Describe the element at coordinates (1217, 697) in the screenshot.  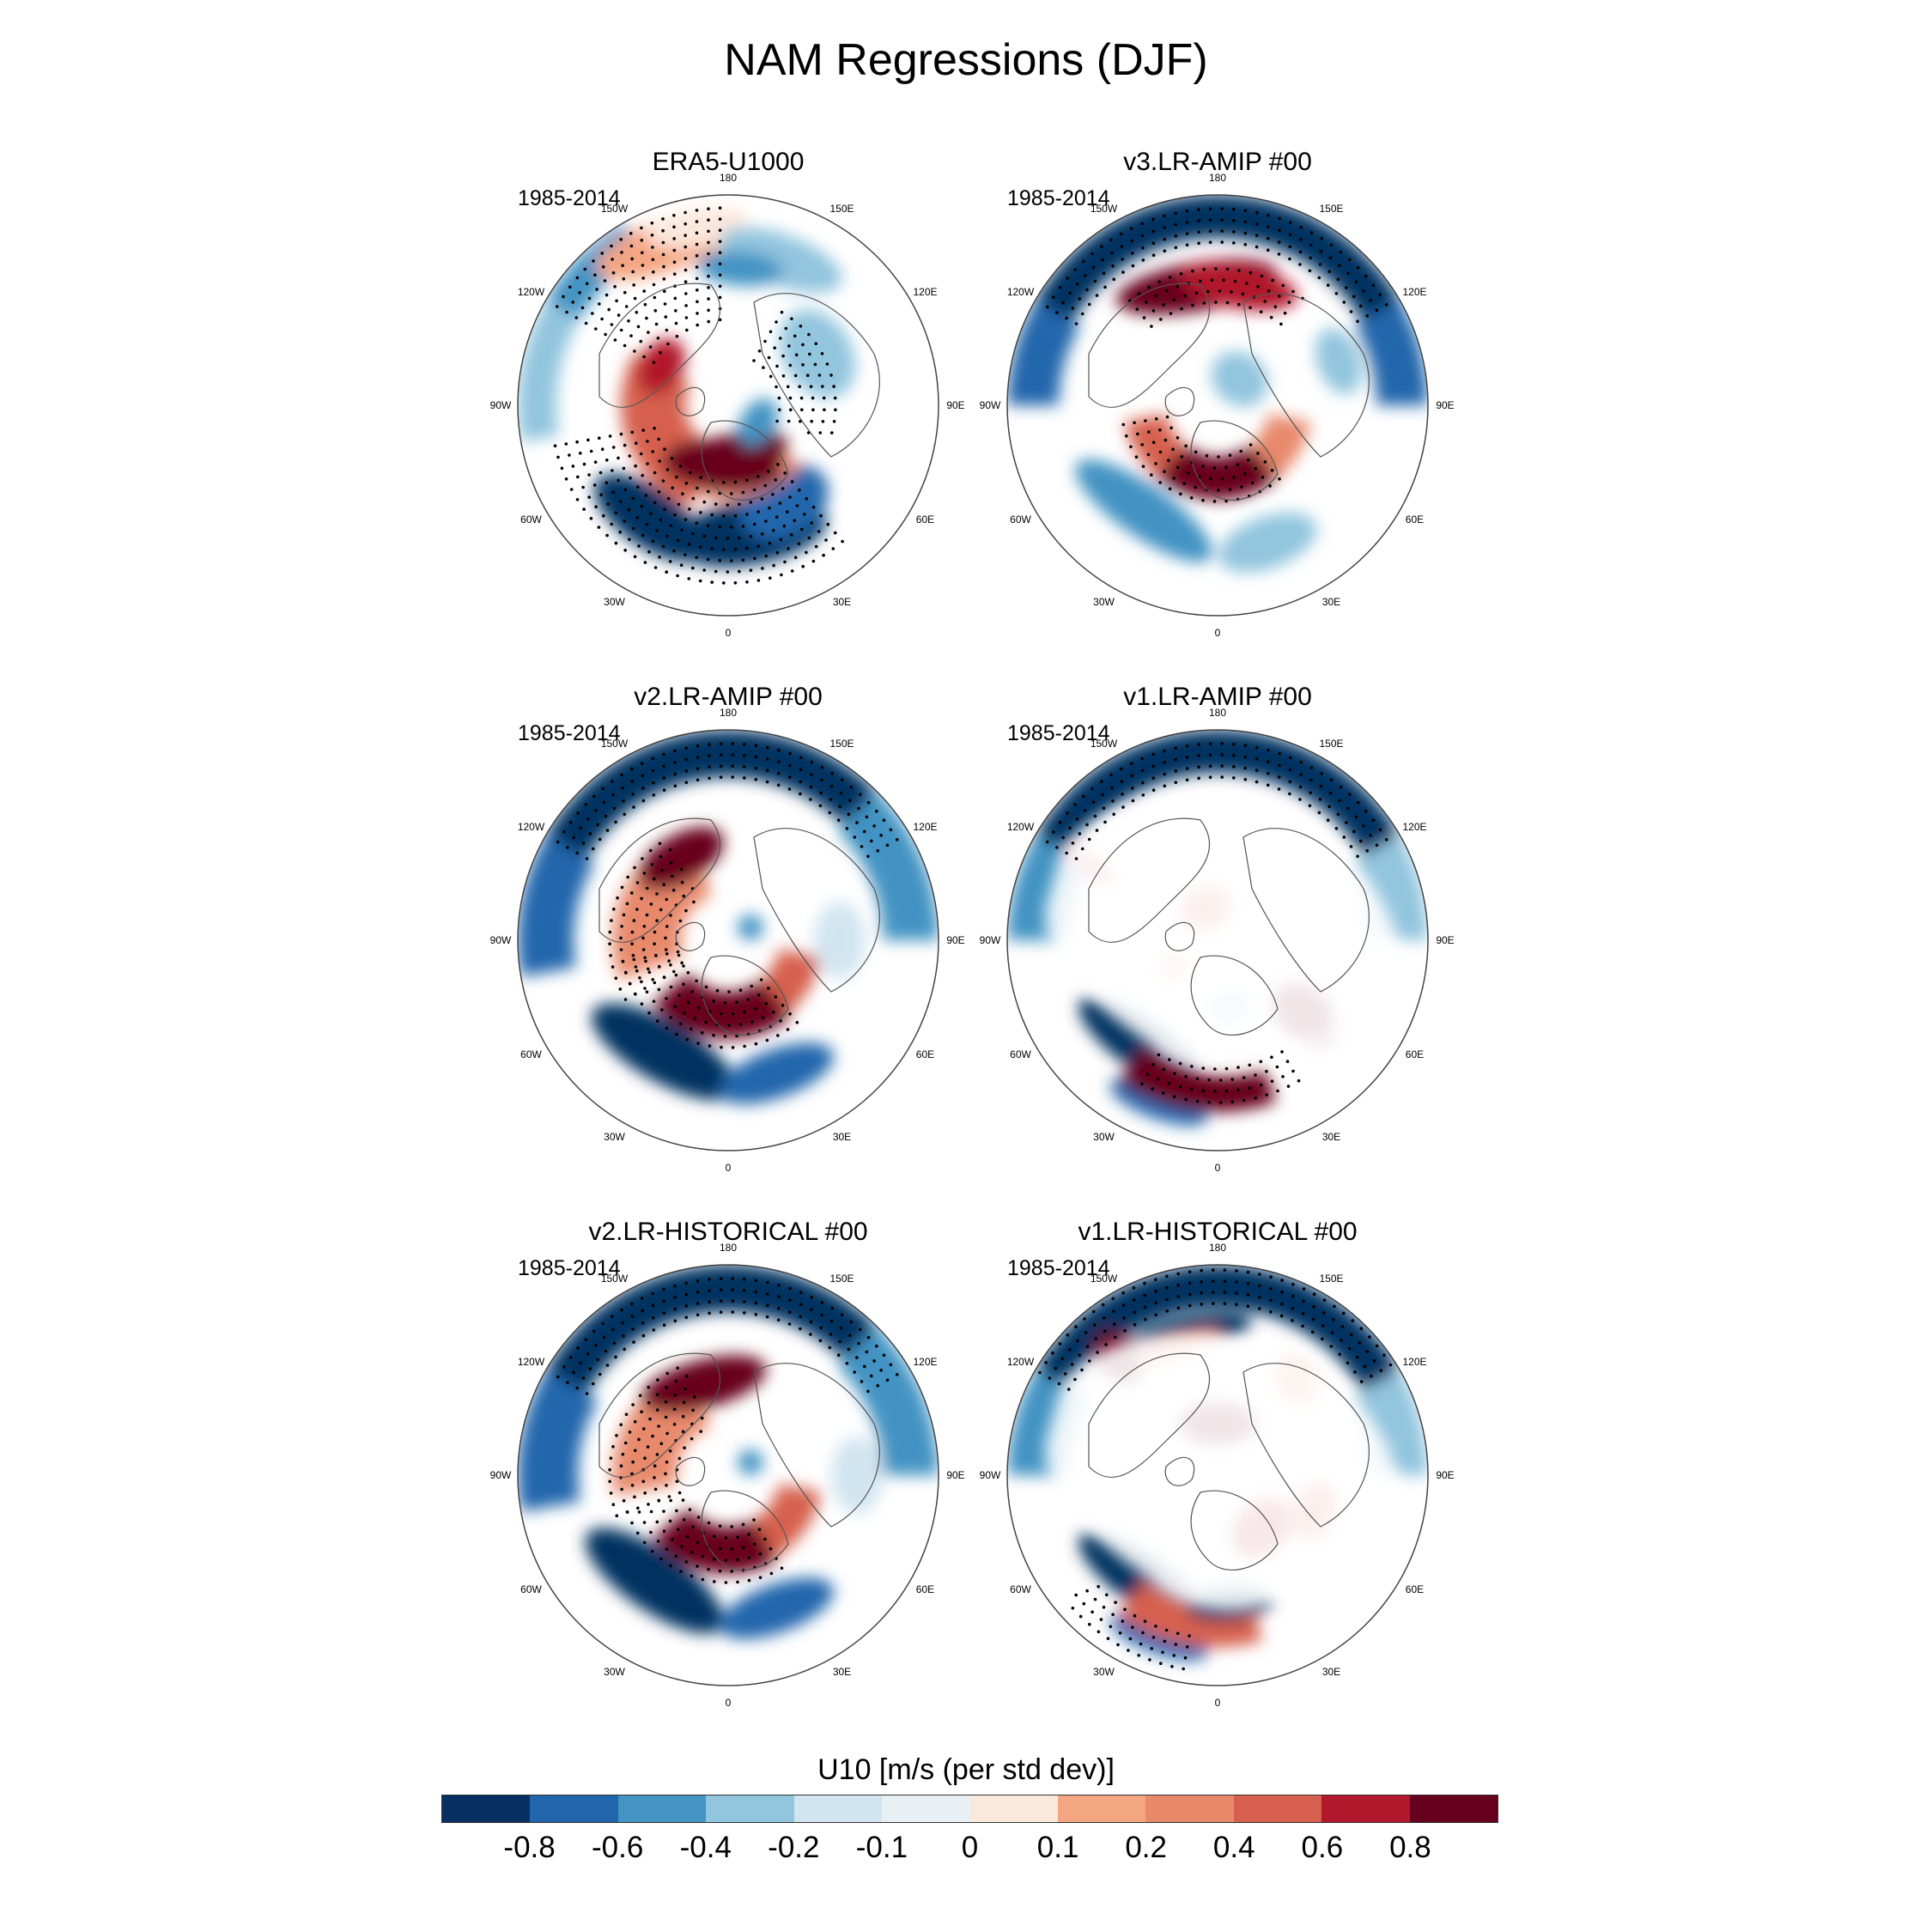
I see `panel-title: v1.LR-AMIP #00` at that location.